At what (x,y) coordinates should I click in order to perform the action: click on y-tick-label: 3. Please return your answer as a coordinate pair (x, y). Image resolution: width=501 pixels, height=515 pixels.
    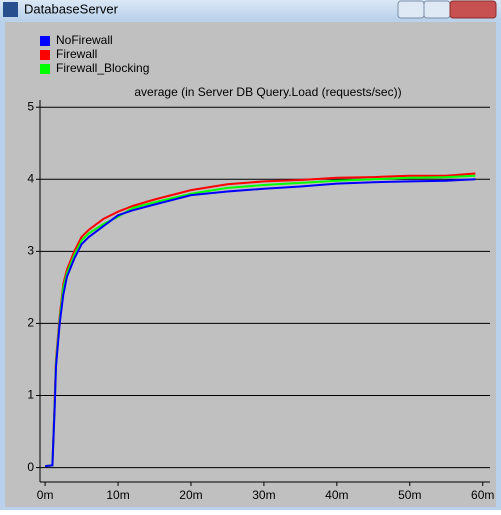
    Looking at the image, I should click on (30, 251).